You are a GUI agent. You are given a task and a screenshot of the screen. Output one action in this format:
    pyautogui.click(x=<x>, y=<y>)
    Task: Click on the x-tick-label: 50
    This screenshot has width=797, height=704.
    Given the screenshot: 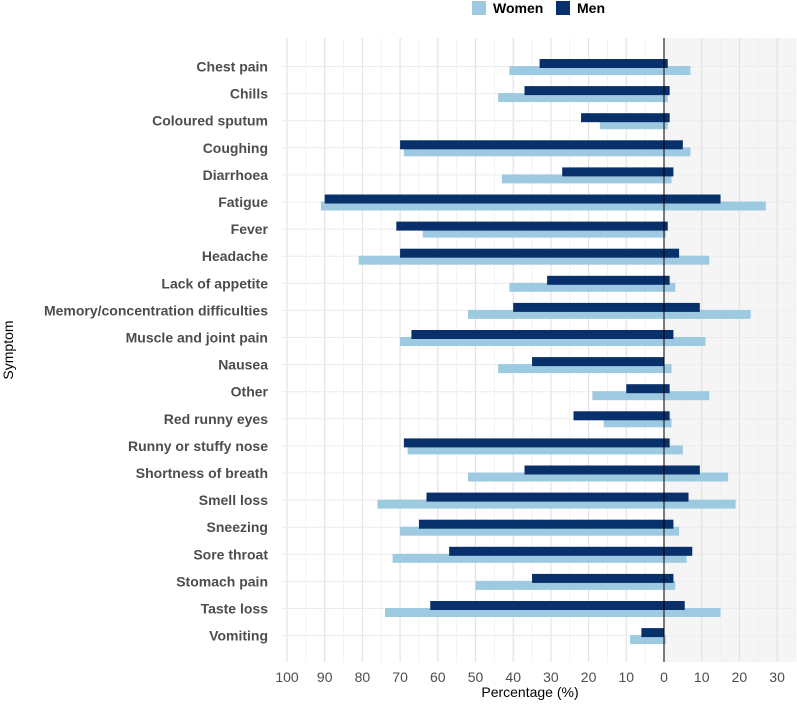 What is the action you would take?
    pyautogui.click(x=476, y=677)
    